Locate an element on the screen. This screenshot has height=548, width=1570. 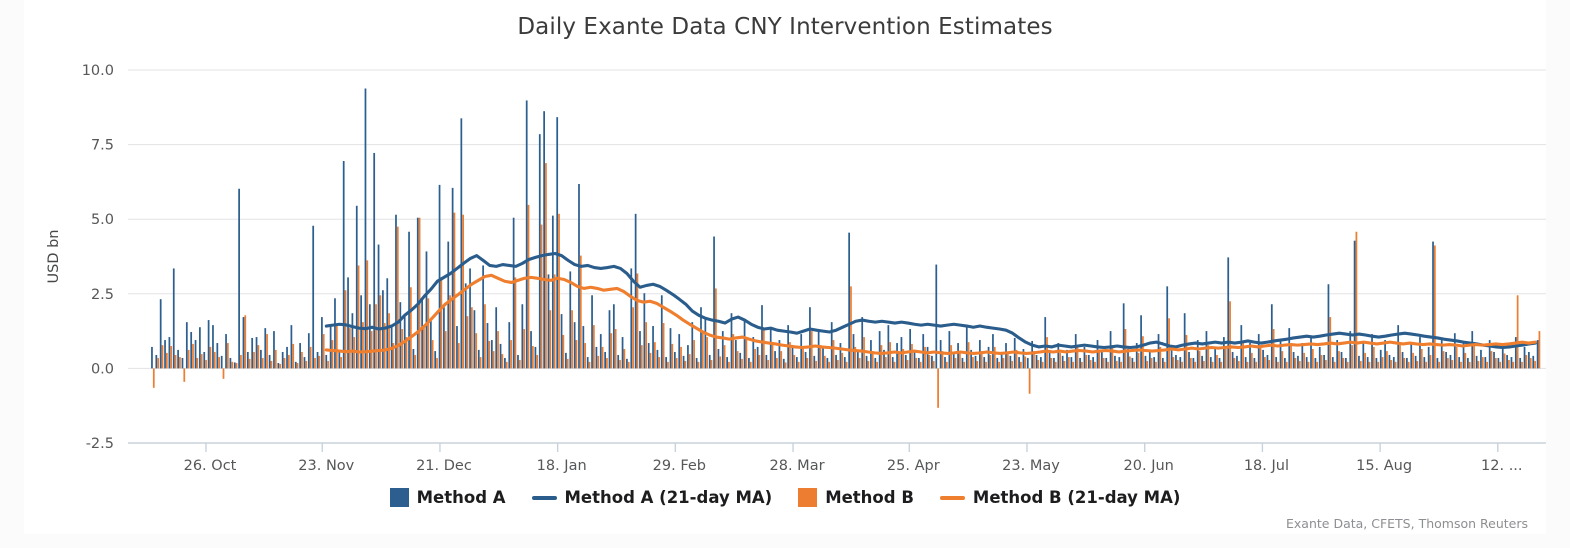
x-tick-label: 18. Jan is located at coordinates (562, 466).